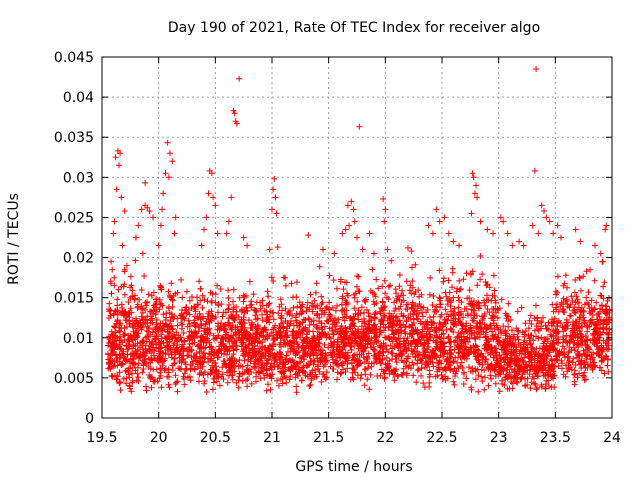 The image size is (640, 480). Describe the element at coordinates (74, 299) in the screenshot. I see `y-tick-label: 0.015` at that location.